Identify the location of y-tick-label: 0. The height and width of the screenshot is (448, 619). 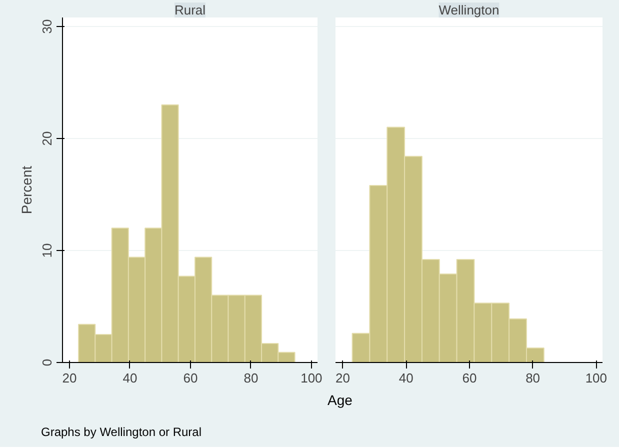
(47, 362).